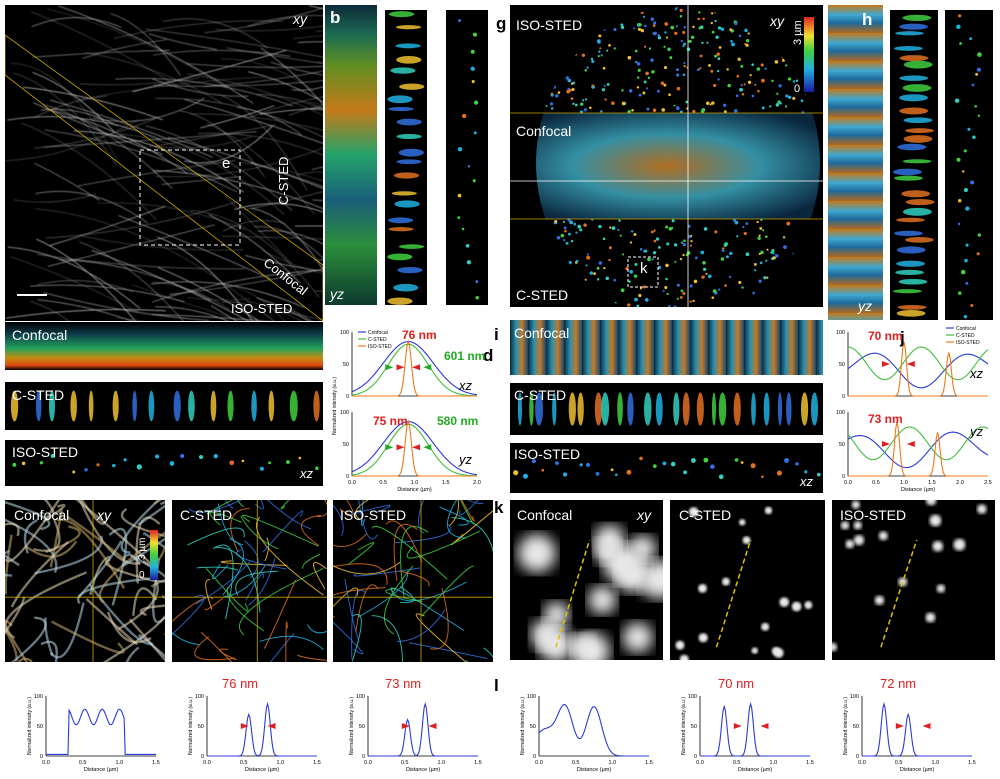 This screenshot has width=1000, height=779. What do you see at coordinates (913, 580) in the screenshot?
I see `k-isosted-image` at bounding box center [913, 580].